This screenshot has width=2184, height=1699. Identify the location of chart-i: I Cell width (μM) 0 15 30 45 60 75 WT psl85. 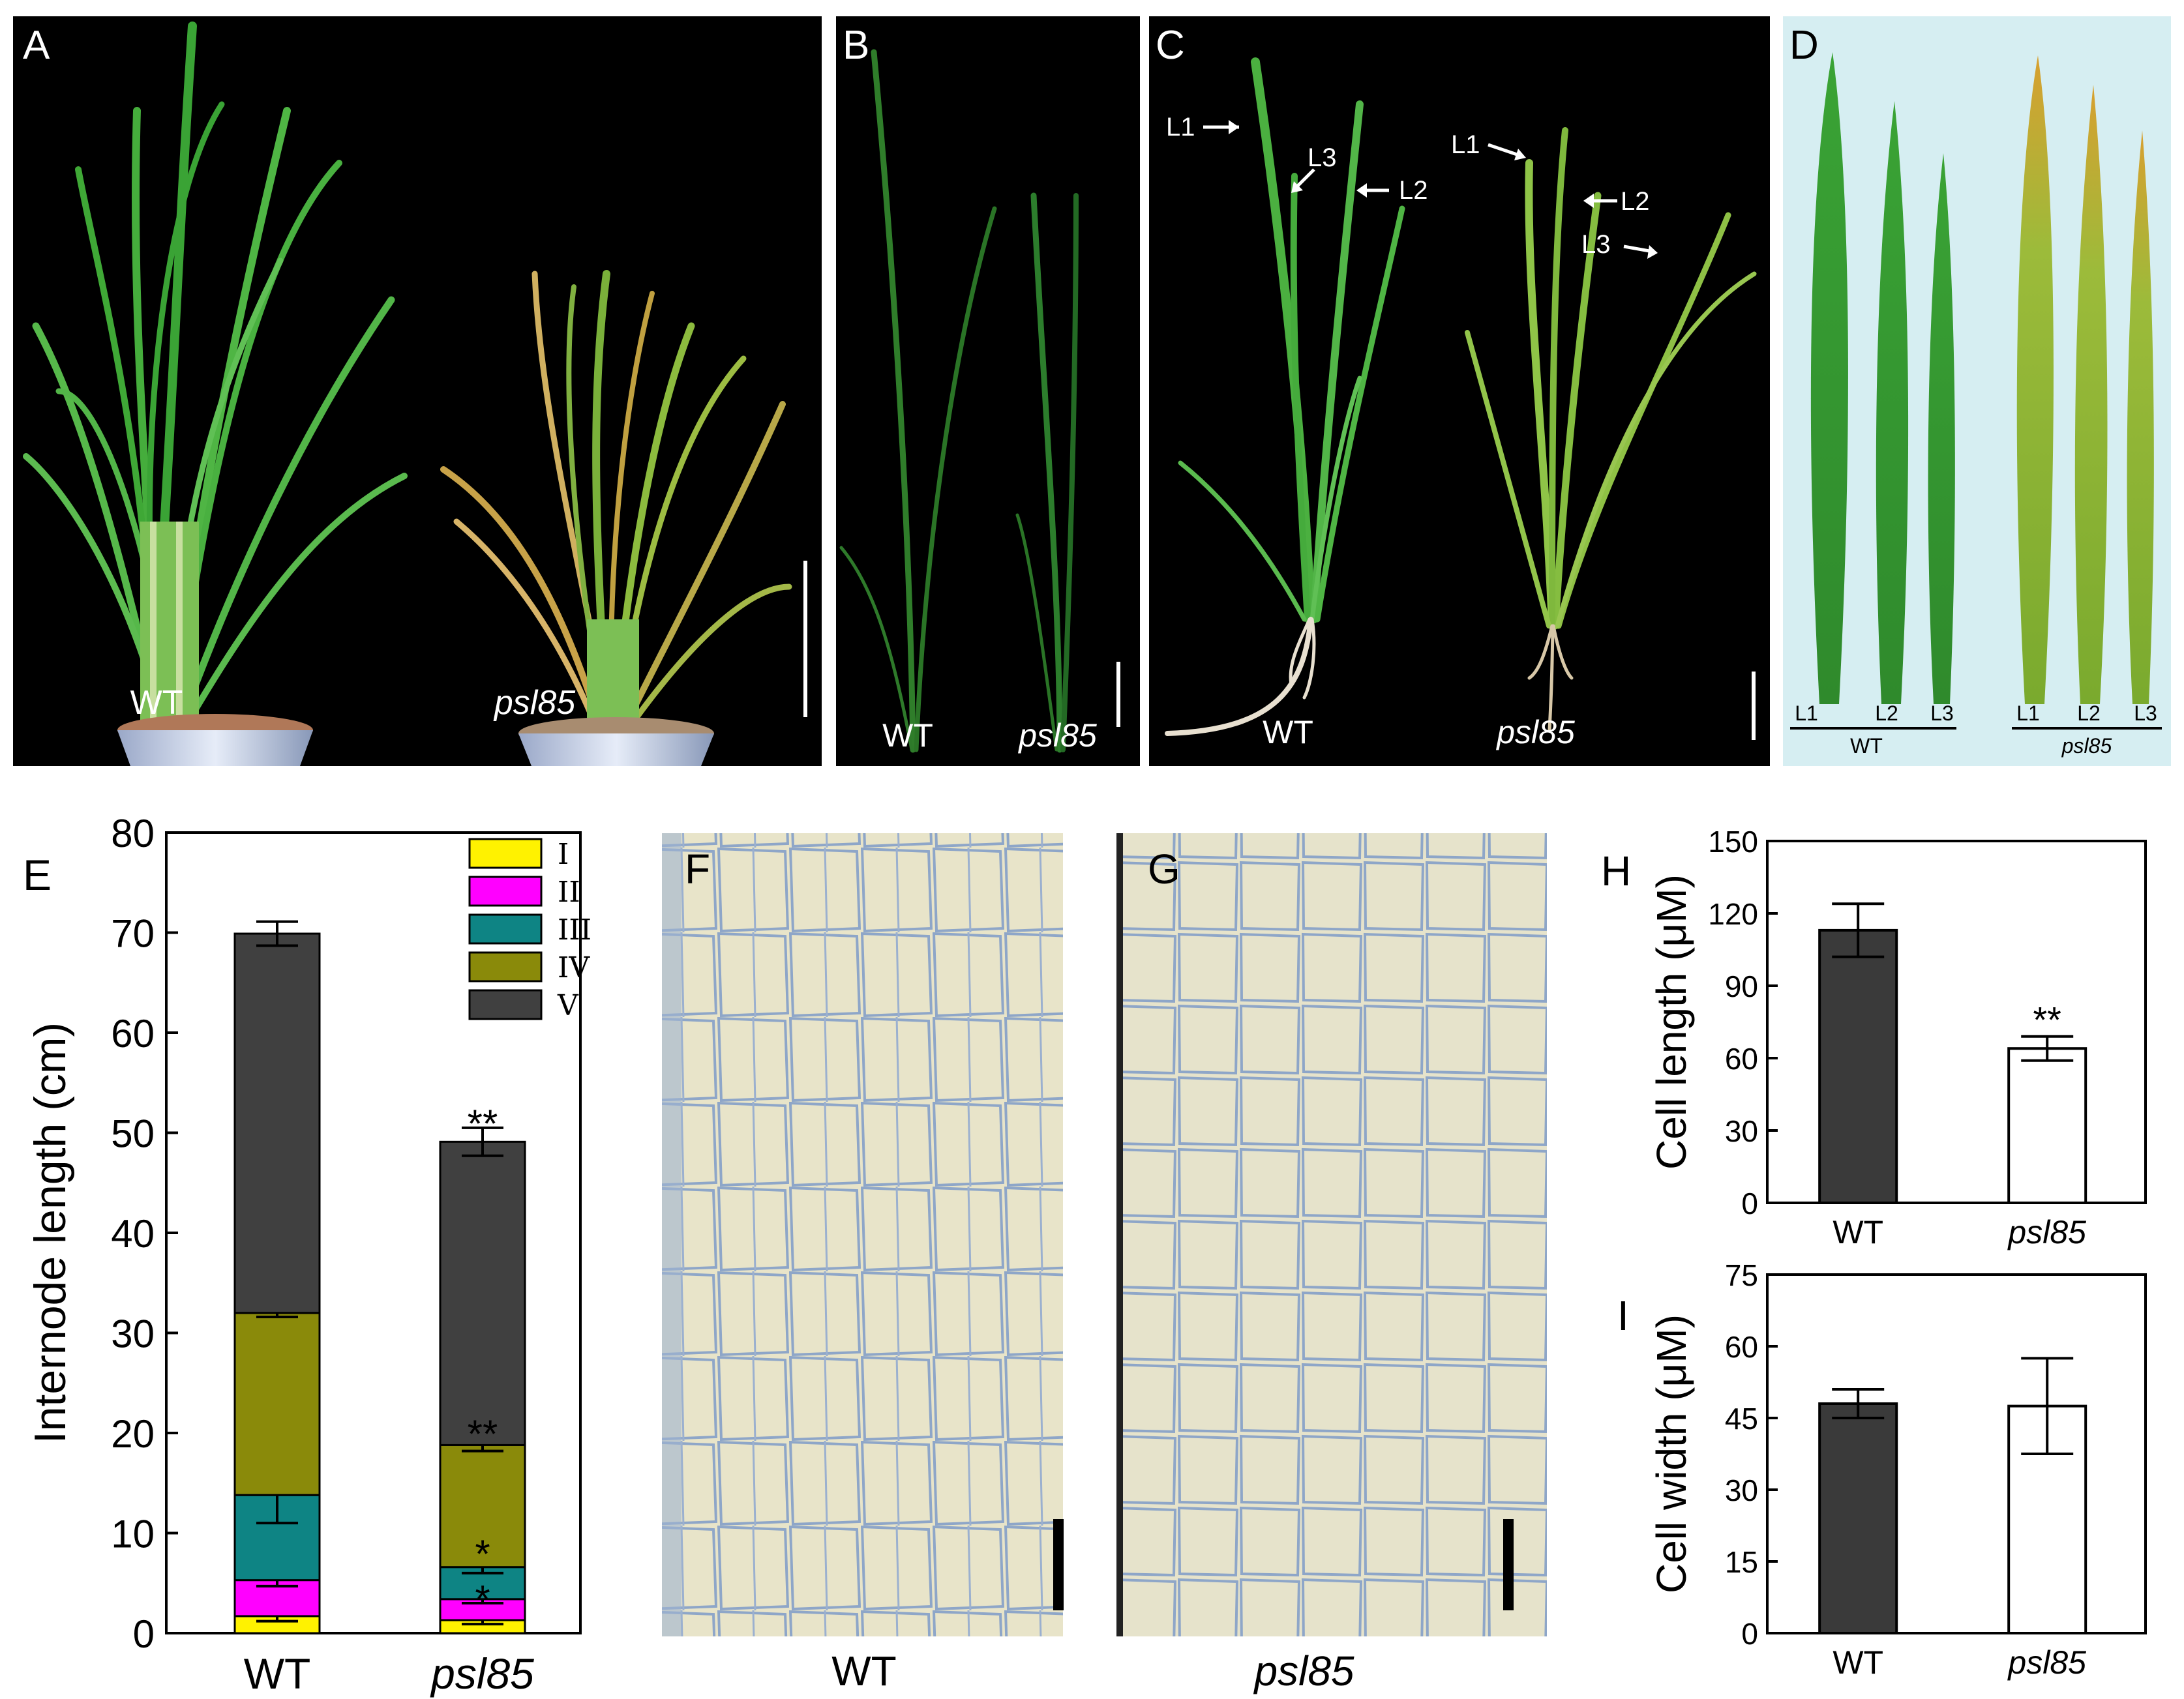
(1882, 1469).